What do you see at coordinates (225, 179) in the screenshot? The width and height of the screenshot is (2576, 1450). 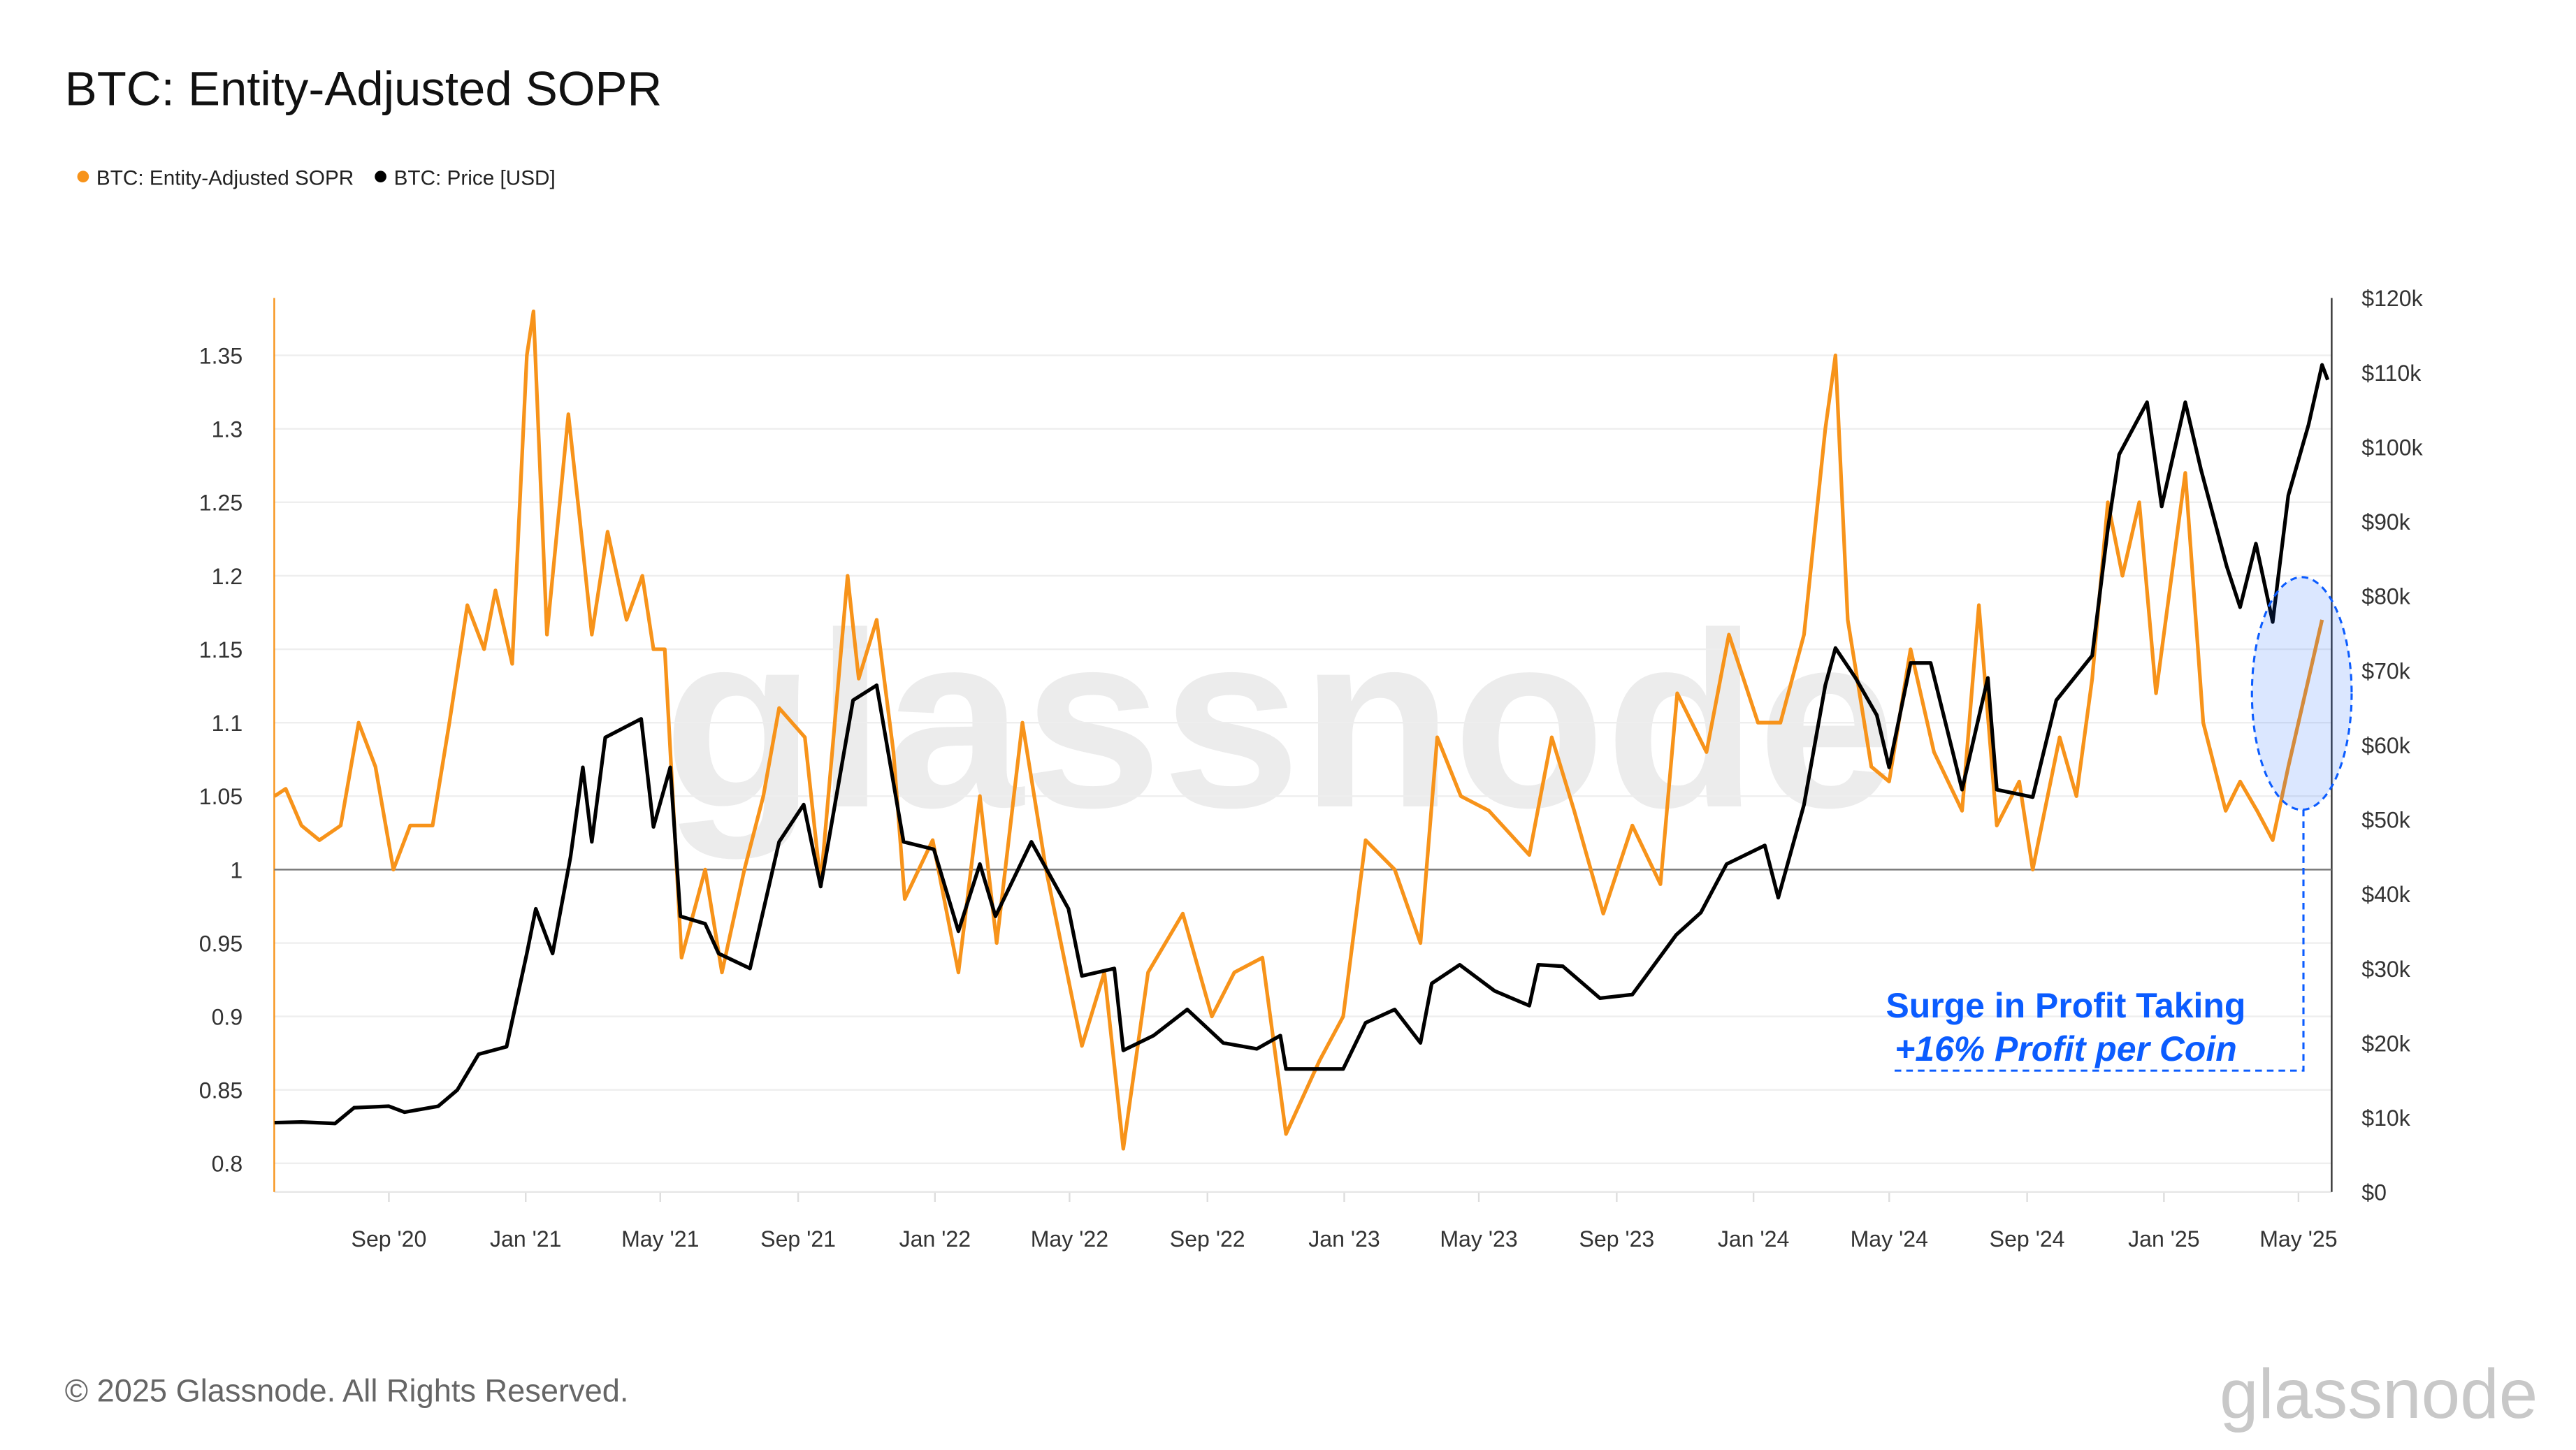 I see `legend-label-sopr: BTC: Entity-Adjusted SOPR` at bounding box center [225, 179].